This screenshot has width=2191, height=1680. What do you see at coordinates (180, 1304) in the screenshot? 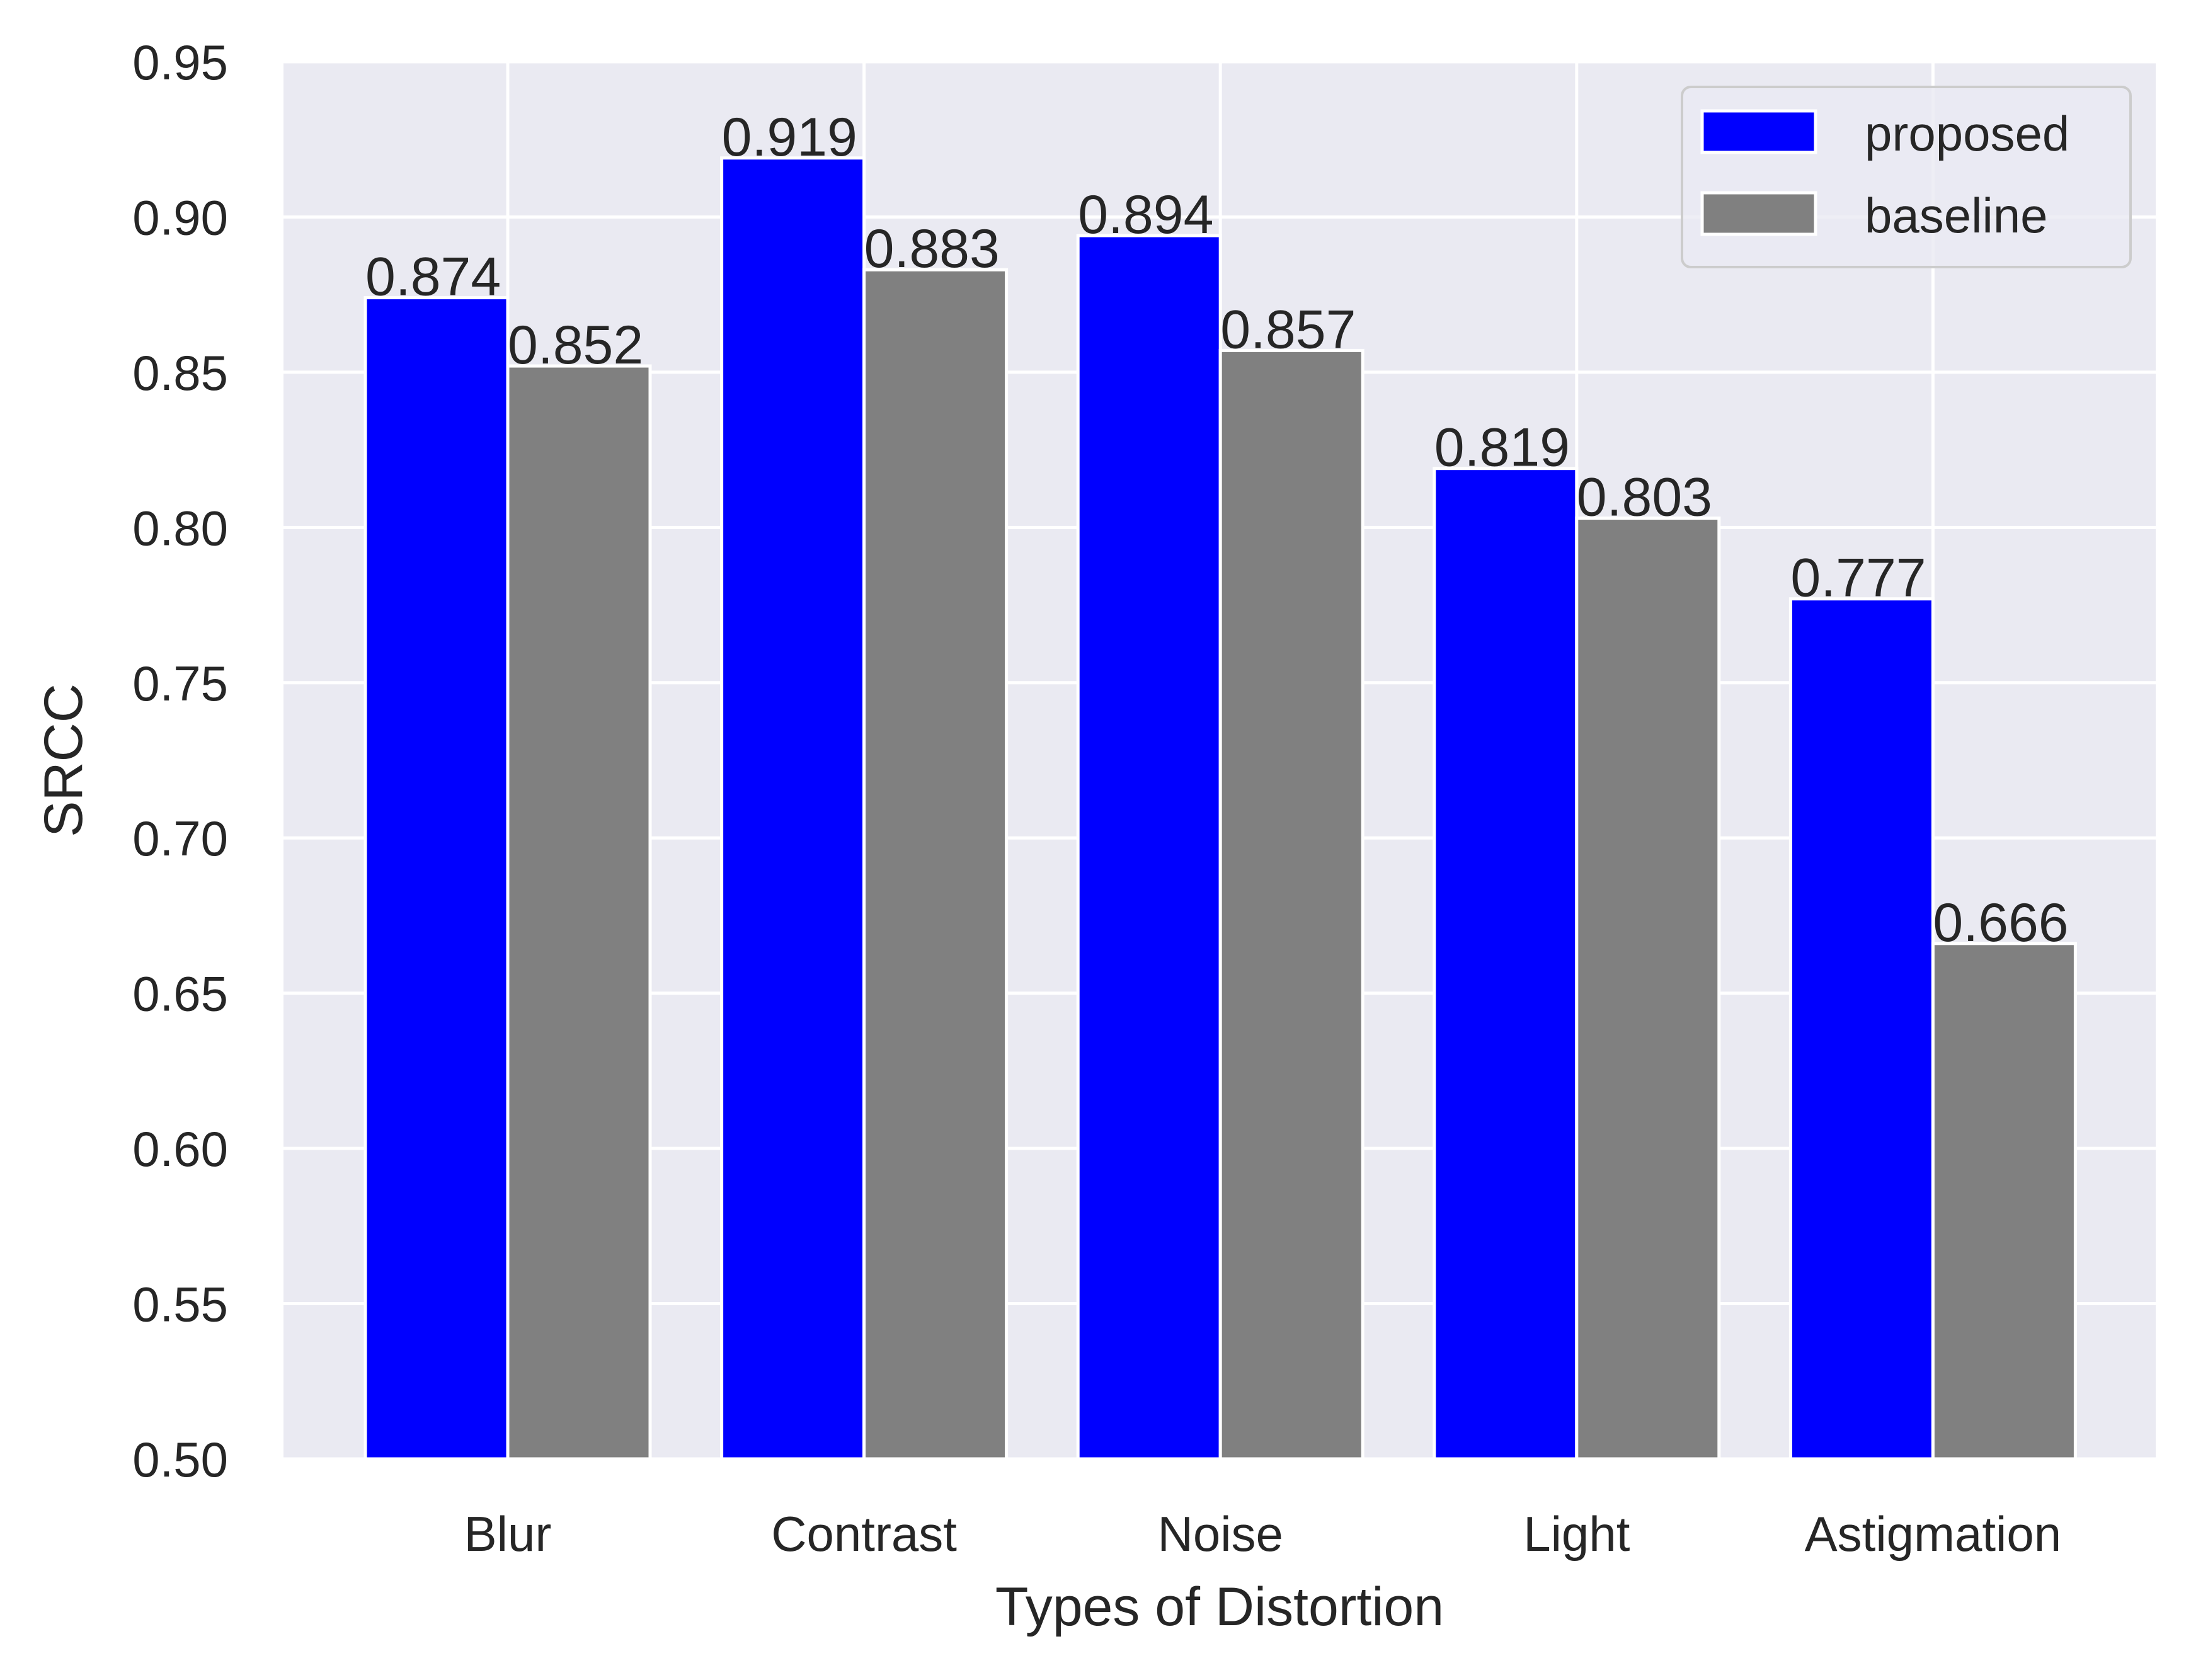
I see `y-tick-label-1: 0.55` at bounding box center [180, 1304].